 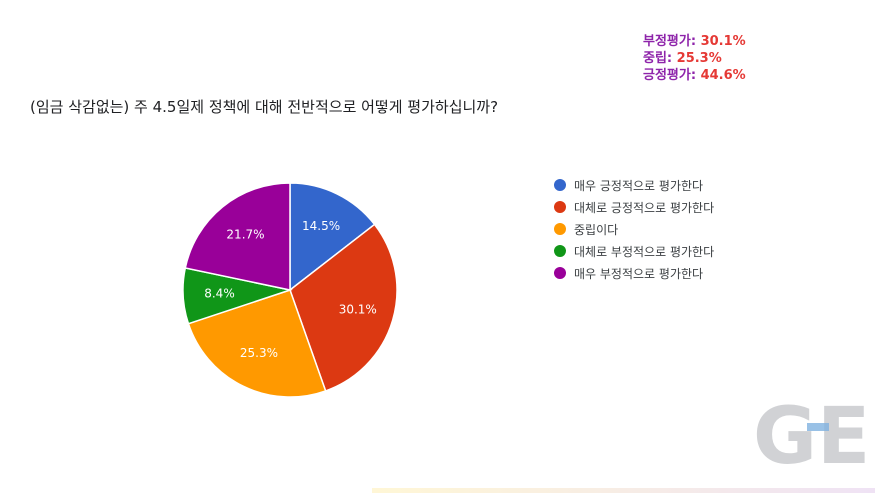 I want to click on summary-positive-value: 44.6%, so click(x=723, y=75).